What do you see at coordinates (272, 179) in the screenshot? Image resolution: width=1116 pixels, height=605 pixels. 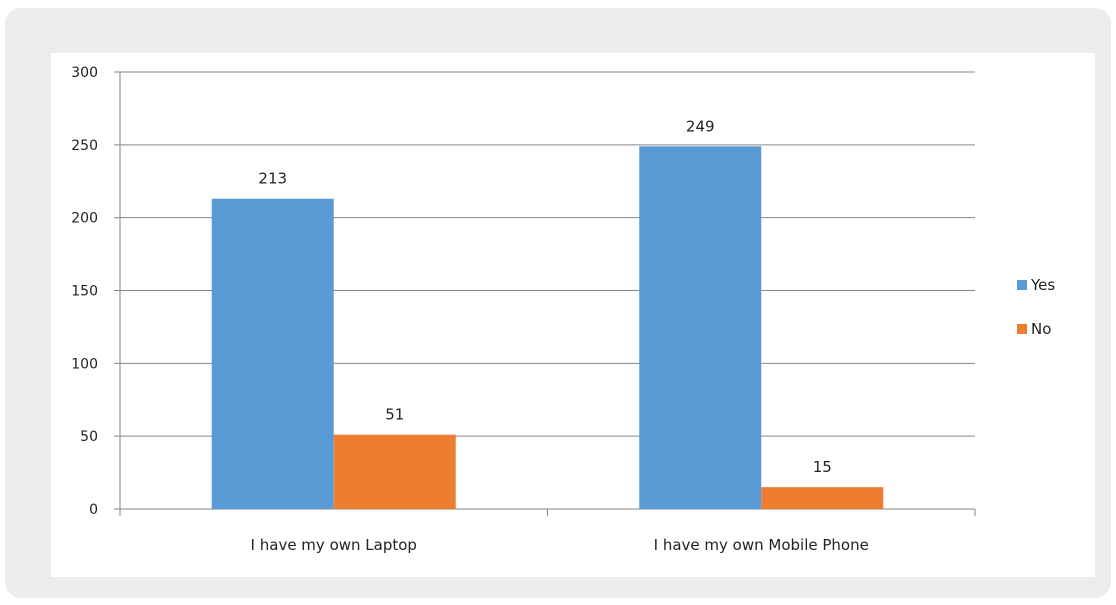 I see `data-label: 213` at bounding box center [272, 179].